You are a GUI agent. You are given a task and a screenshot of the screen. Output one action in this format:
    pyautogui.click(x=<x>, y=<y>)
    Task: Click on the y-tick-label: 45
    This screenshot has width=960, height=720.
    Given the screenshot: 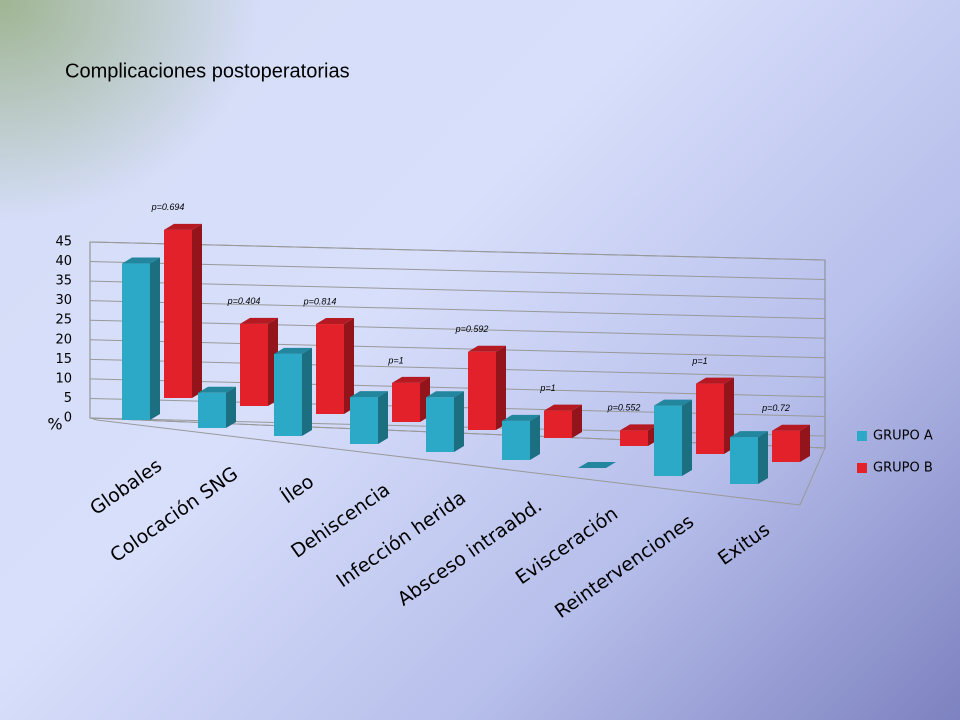 What is the action you would take?
    pyautogui.click(x=63, y=242)
    